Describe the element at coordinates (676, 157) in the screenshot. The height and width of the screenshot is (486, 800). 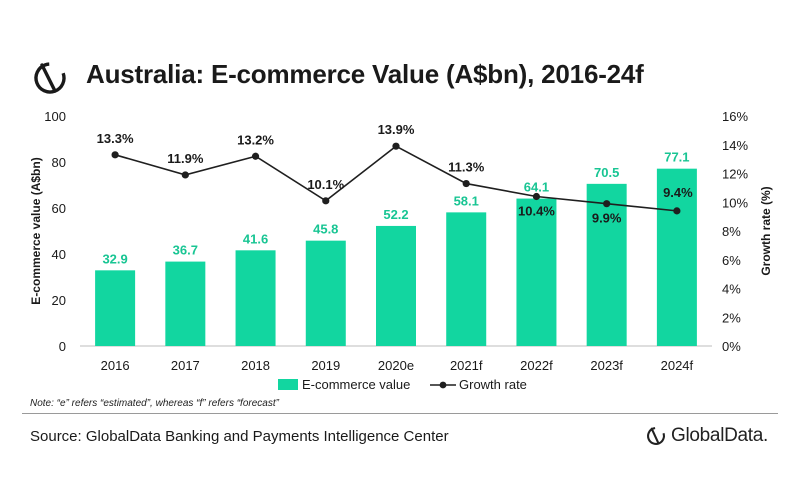
I see `bar-value-label: 77.1` at that location.